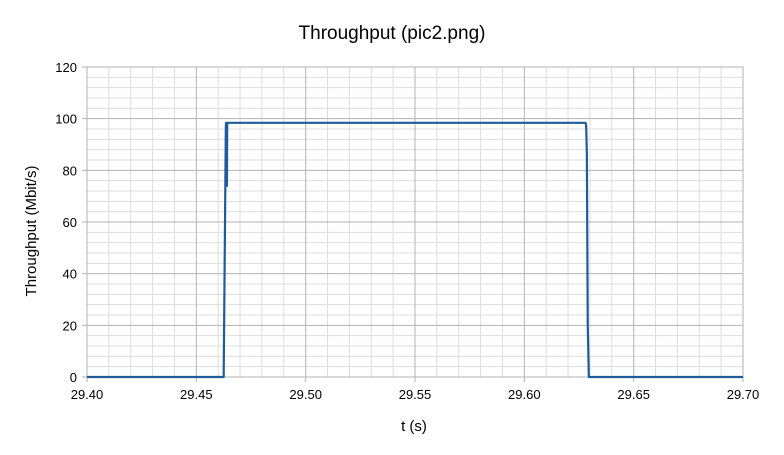 This screenshot has height=455, width=784. I want to click on x-axis-title: t (s), so click(414, 426).